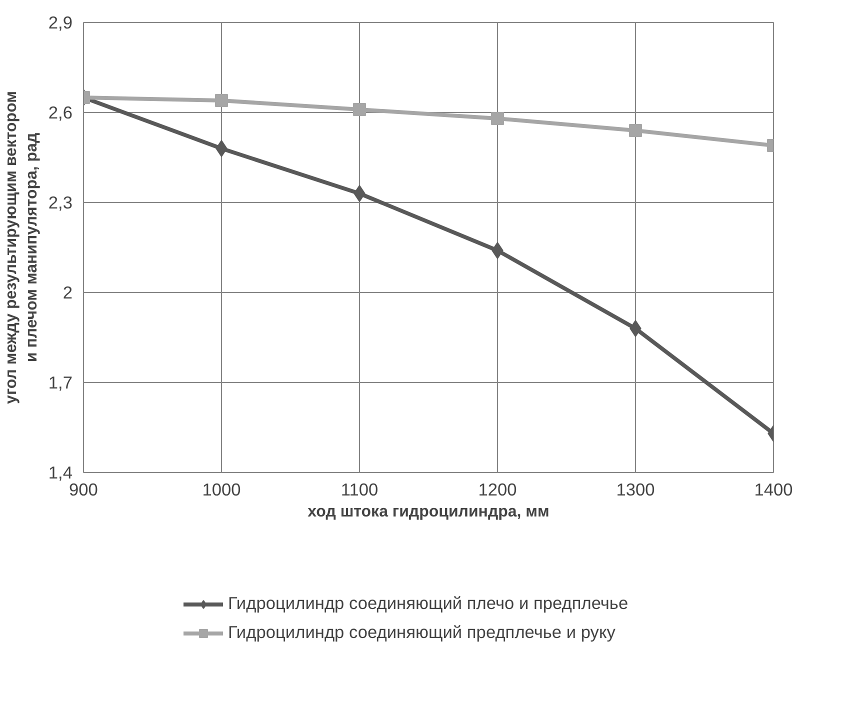  What do you see at coordinates (635, 490) in the screenshot?
I see `x-tick-label: 1300` at bounding box center [635, 490].